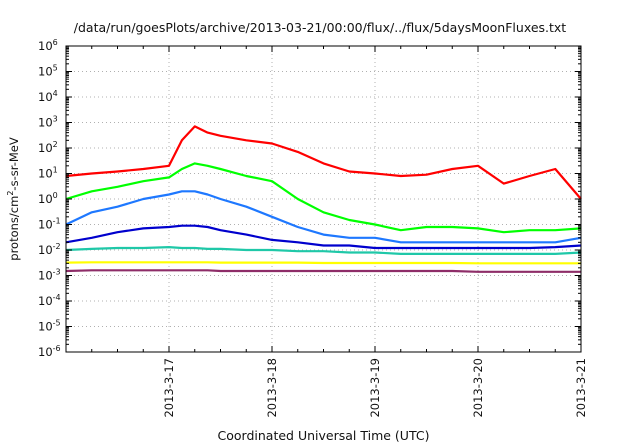 Image resolution: width=640 pixels, height=448 pixels. What do you see at coordinates (55, 195) in the screenshot?
I see `y-tick-exponent: 0` at bounding box center [55, 195].